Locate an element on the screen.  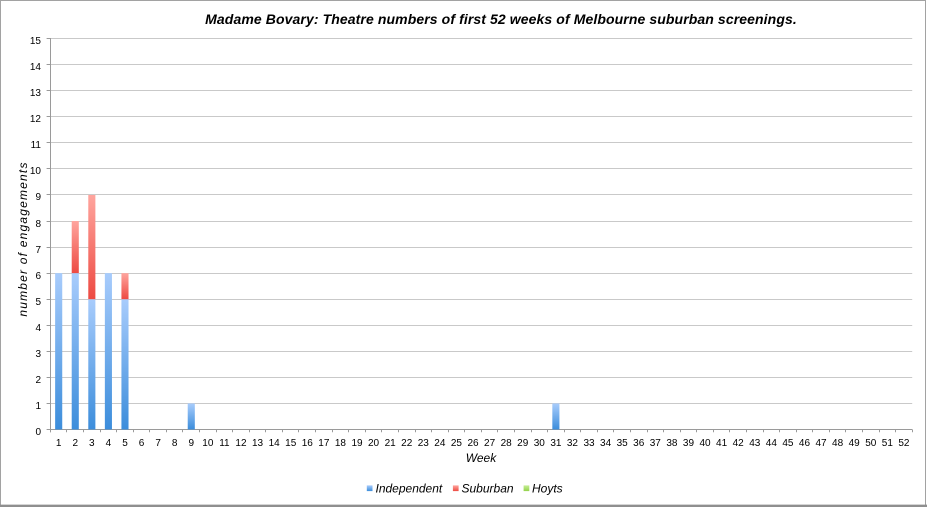
svg-text: number of engagements is located at coordinates (23, 238).